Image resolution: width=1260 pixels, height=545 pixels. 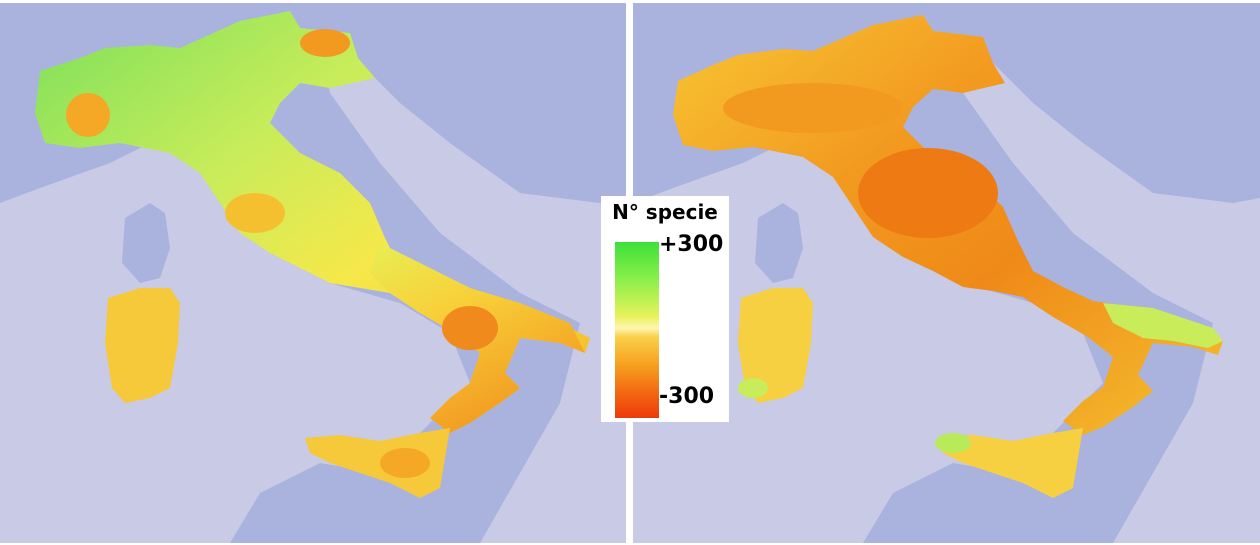 I want to click on sicily-west-green, so click(x=953, y=443).